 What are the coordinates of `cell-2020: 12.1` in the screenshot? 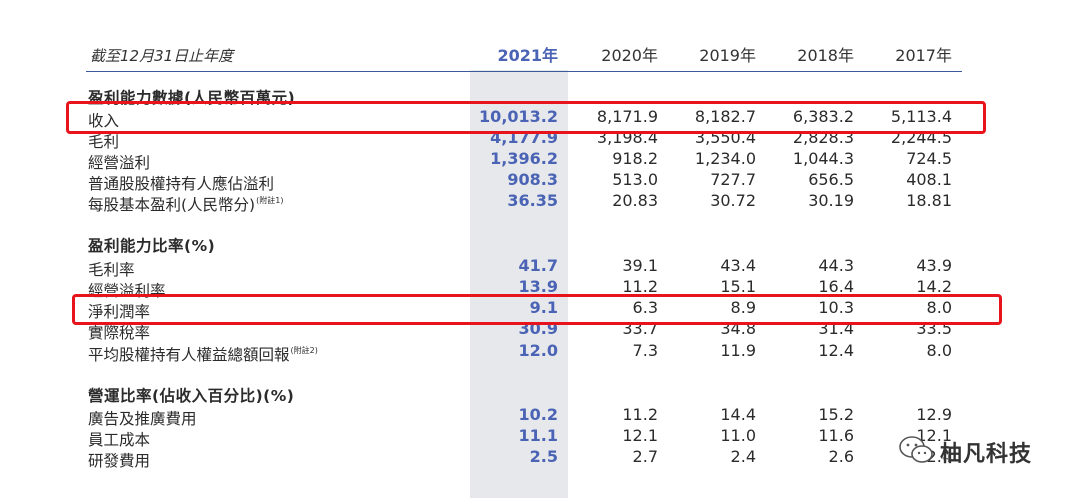 It's located at (640, 435).